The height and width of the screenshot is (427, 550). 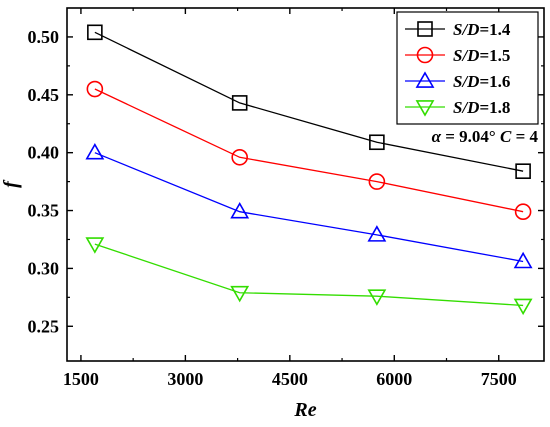 I want to click on x-tick-label: 1500, so click(x=81, y=379).